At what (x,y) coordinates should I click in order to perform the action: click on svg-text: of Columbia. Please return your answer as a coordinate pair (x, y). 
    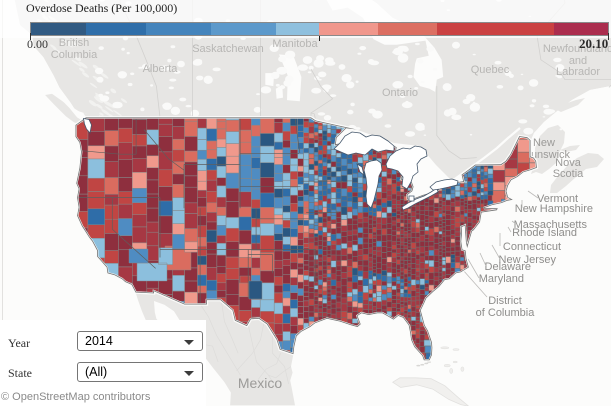
    Looking at the image, I should click on (506, 313).